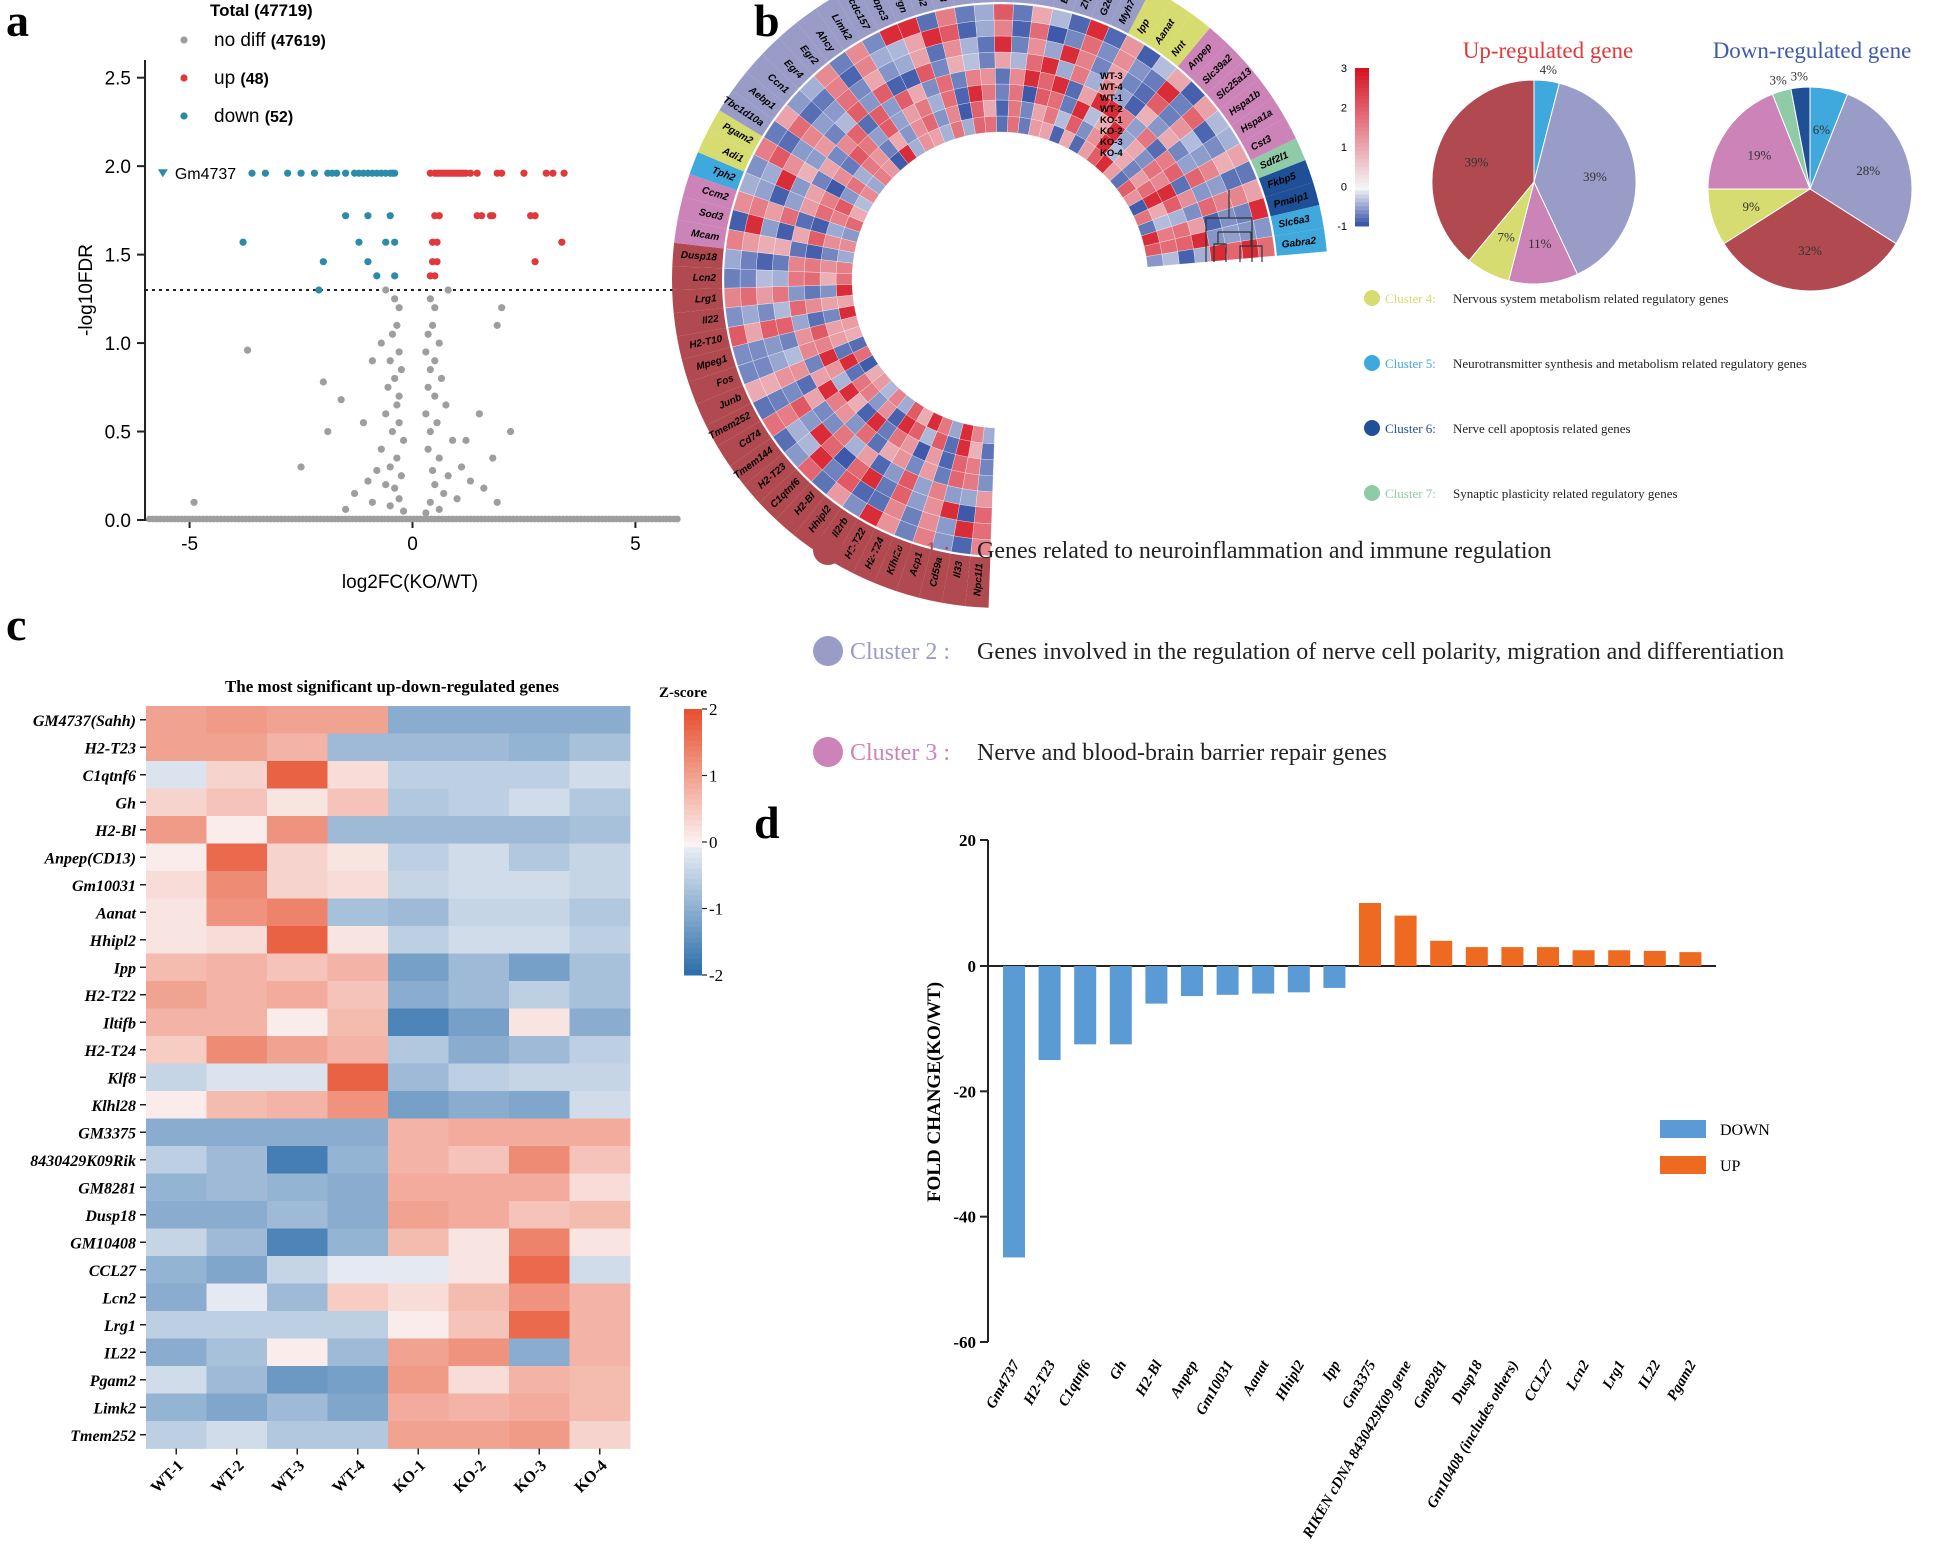 The image size is (1937, 1556). I want to click on row-label: C1qtnf6, so click(109, 776).